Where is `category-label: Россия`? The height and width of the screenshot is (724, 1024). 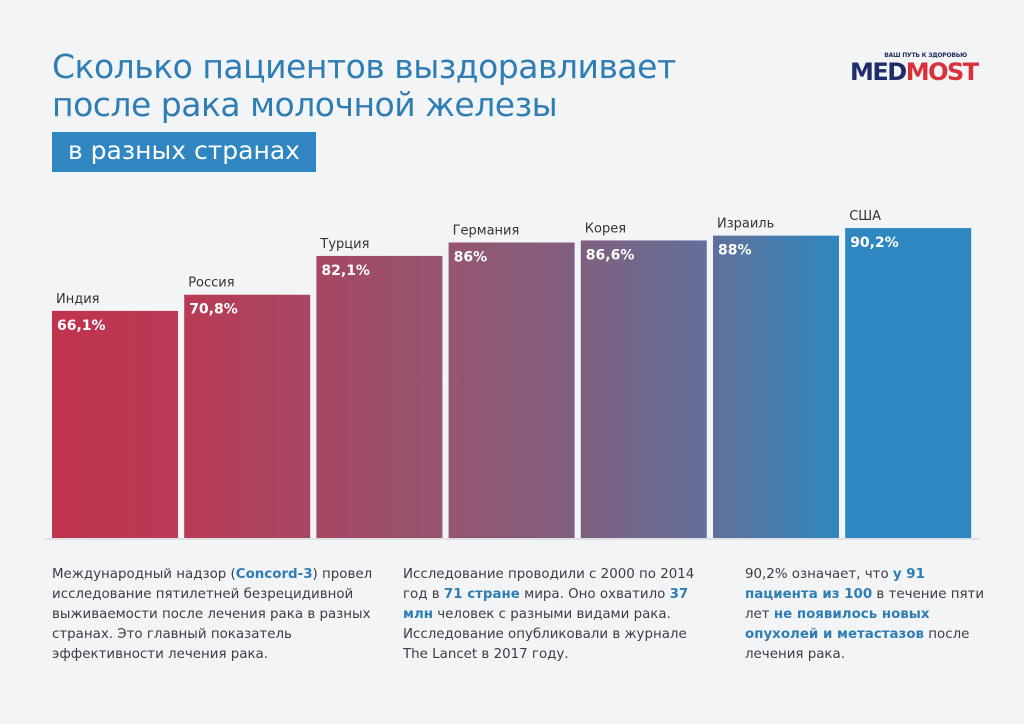
category-label: Россия is located at coordinates (211, 283).